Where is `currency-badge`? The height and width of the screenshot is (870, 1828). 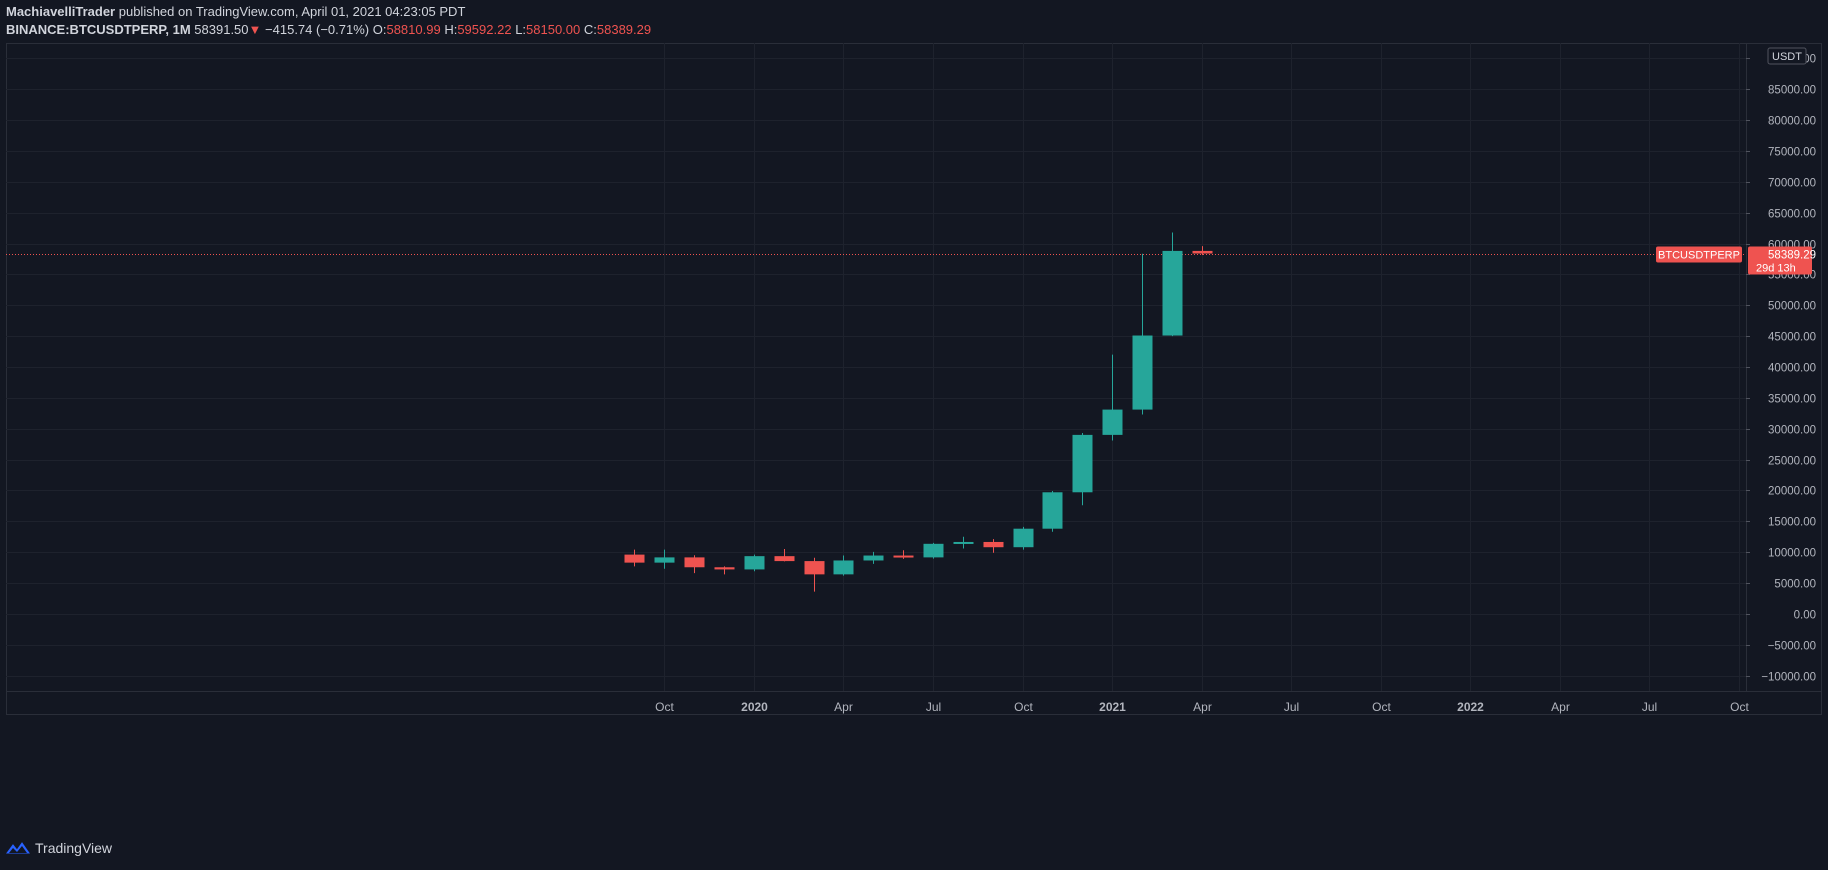
currency-badge is located at coordinates (1787, 56).